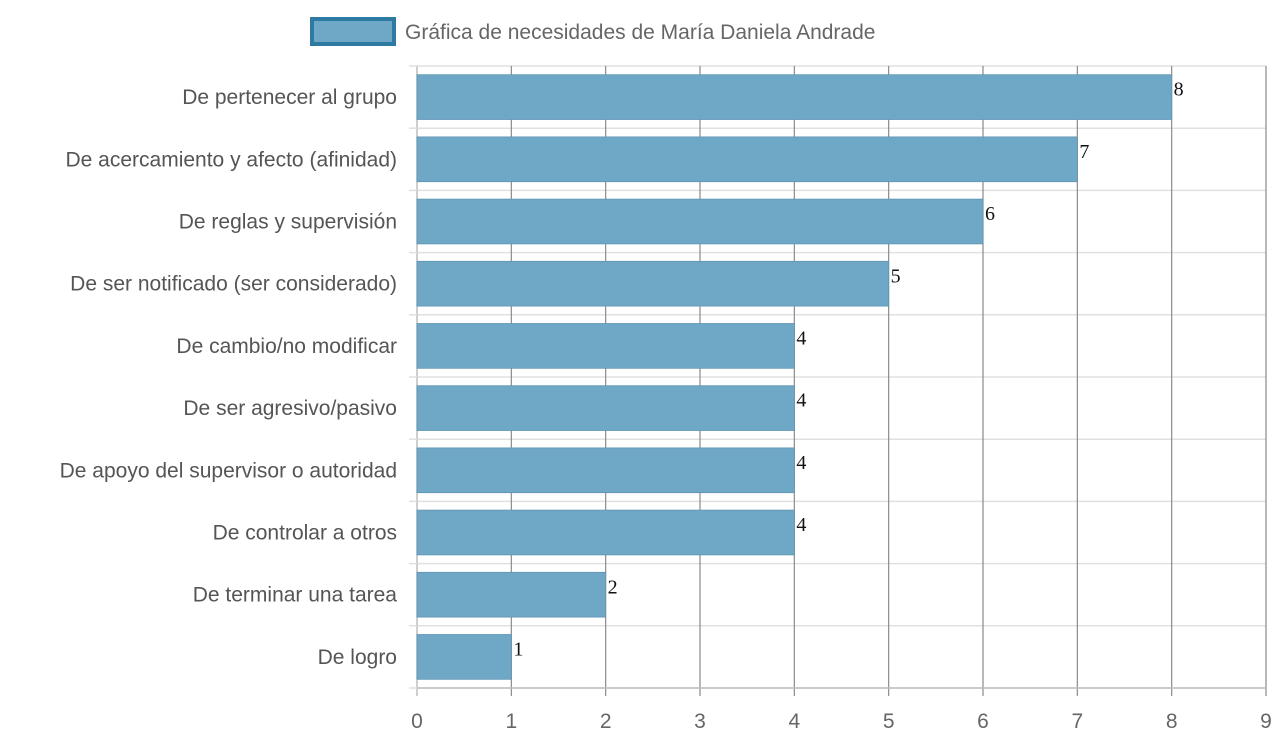 The height and width of the screenshot is (744, 1278). Describe the element at coordinates (606, 721) in the screenshot. I see `x-tick-label: 2` at that location.